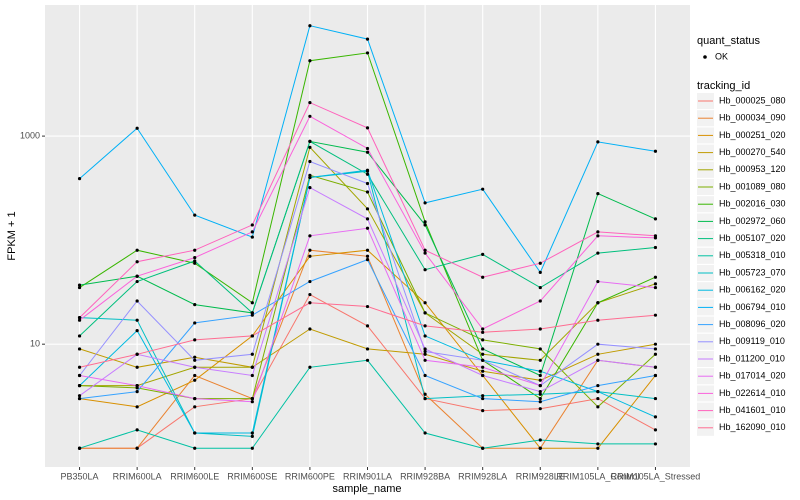 This screenshot has height=500, width=800. Describe the element at coordinates (752, 272) in the screenshot. I see `legend-label: Hb_005723_070` at that location.